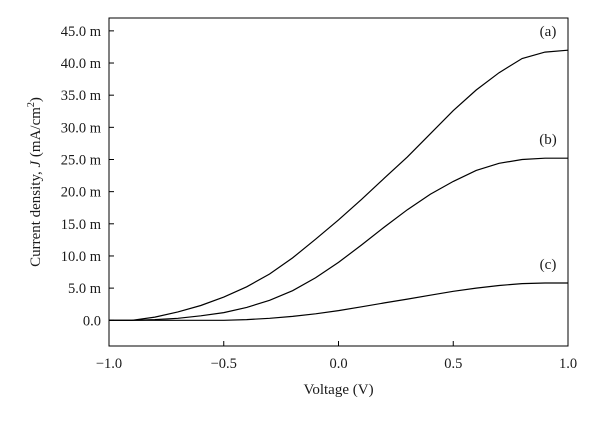 The height and width of the screenshot is (424, 600). Describe the element at coordinates (81, 64) in the screenshot. I see `y-tick-label: 40.0 m` at that location.